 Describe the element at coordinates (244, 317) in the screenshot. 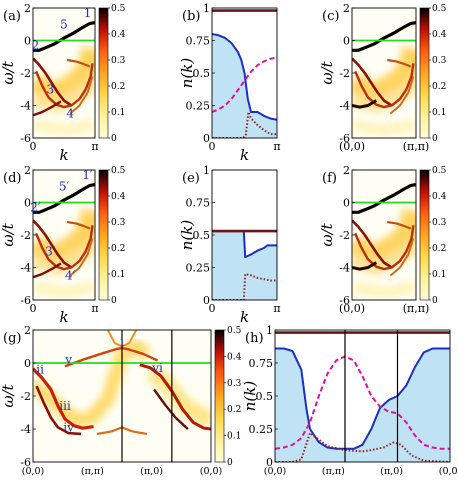

I see `x-axis-label-e: k` at that location.